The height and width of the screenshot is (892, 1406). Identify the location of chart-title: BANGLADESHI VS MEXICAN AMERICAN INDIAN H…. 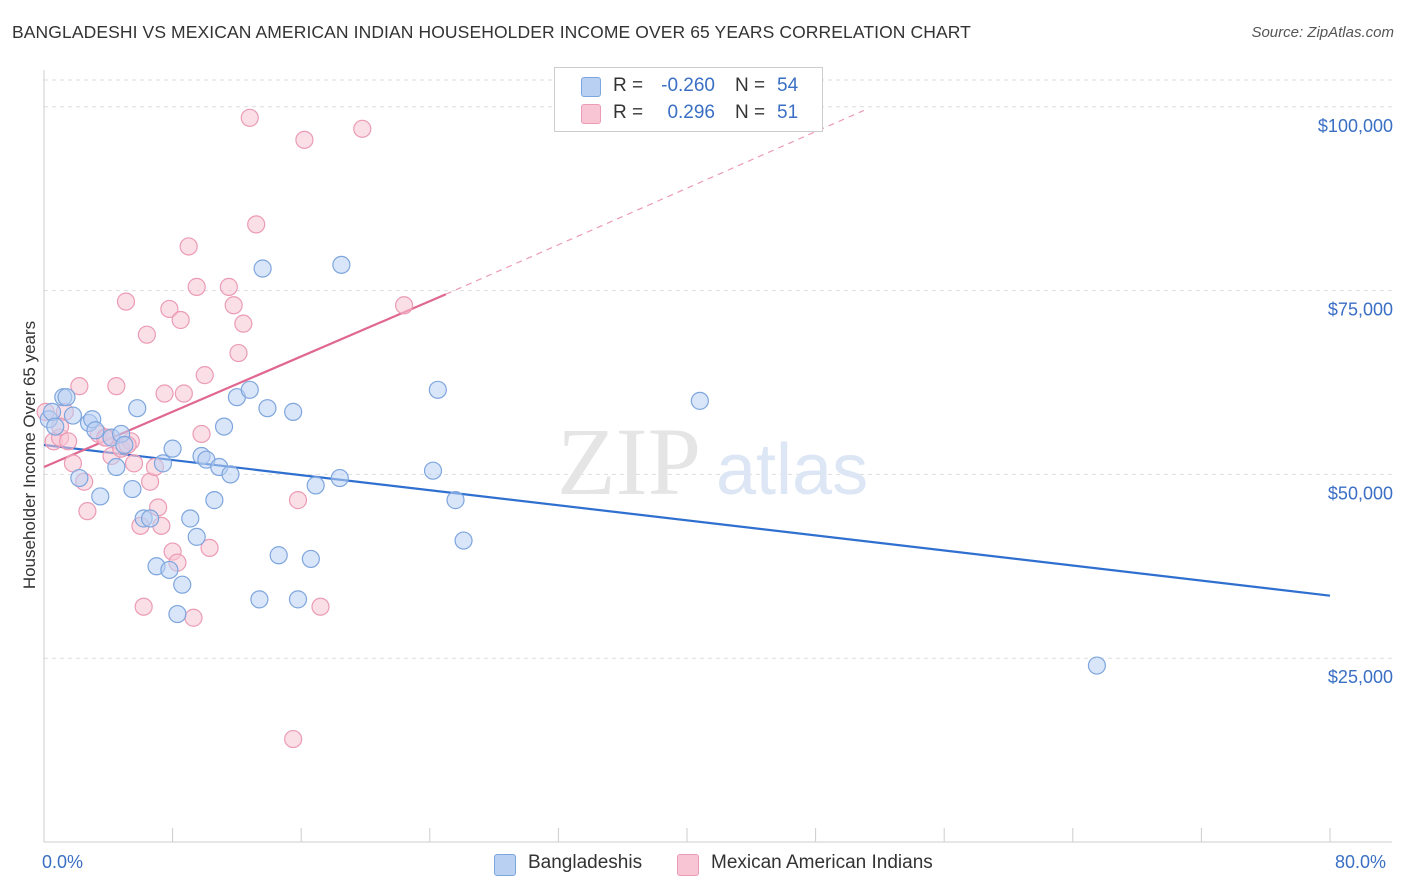
(491, 32).